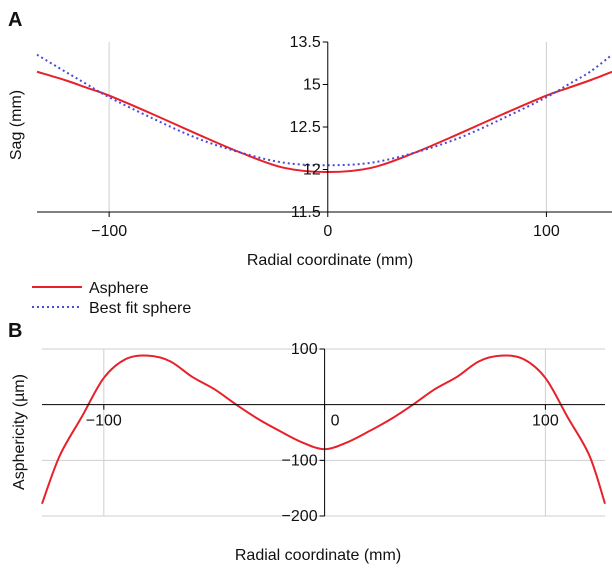  What do you see at coordinates (15, 331) in the screenshot?
I see `panel-b-letter: B` at bounding box center [15, 331].